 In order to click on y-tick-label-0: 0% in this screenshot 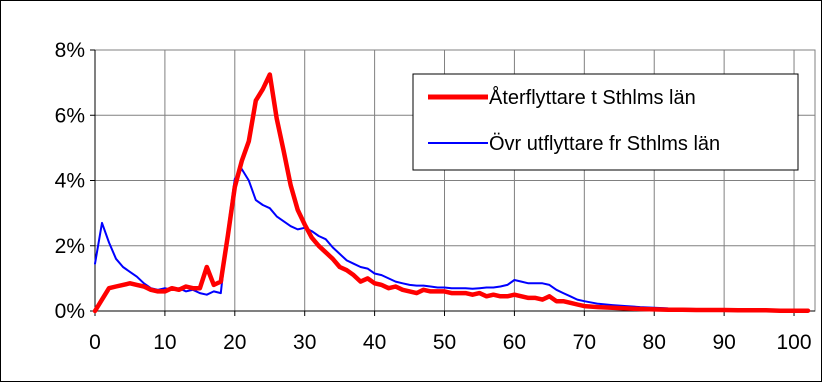, I will do `click(70, 311)`.